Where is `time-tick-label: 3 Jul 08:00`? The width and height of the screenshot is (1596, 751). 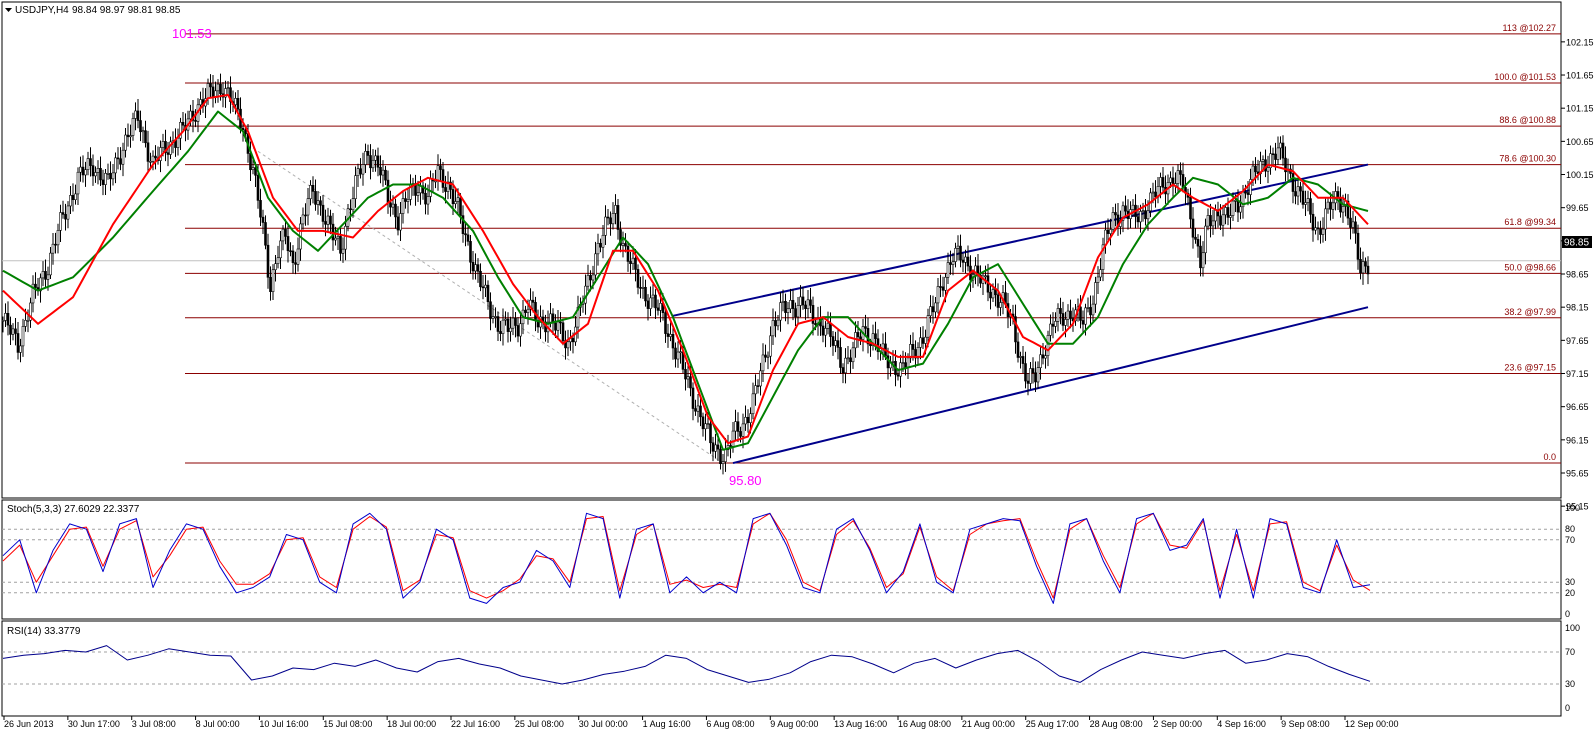
time-tick-label: 3 Jul 08:00 is located at coordinates (154, 724).